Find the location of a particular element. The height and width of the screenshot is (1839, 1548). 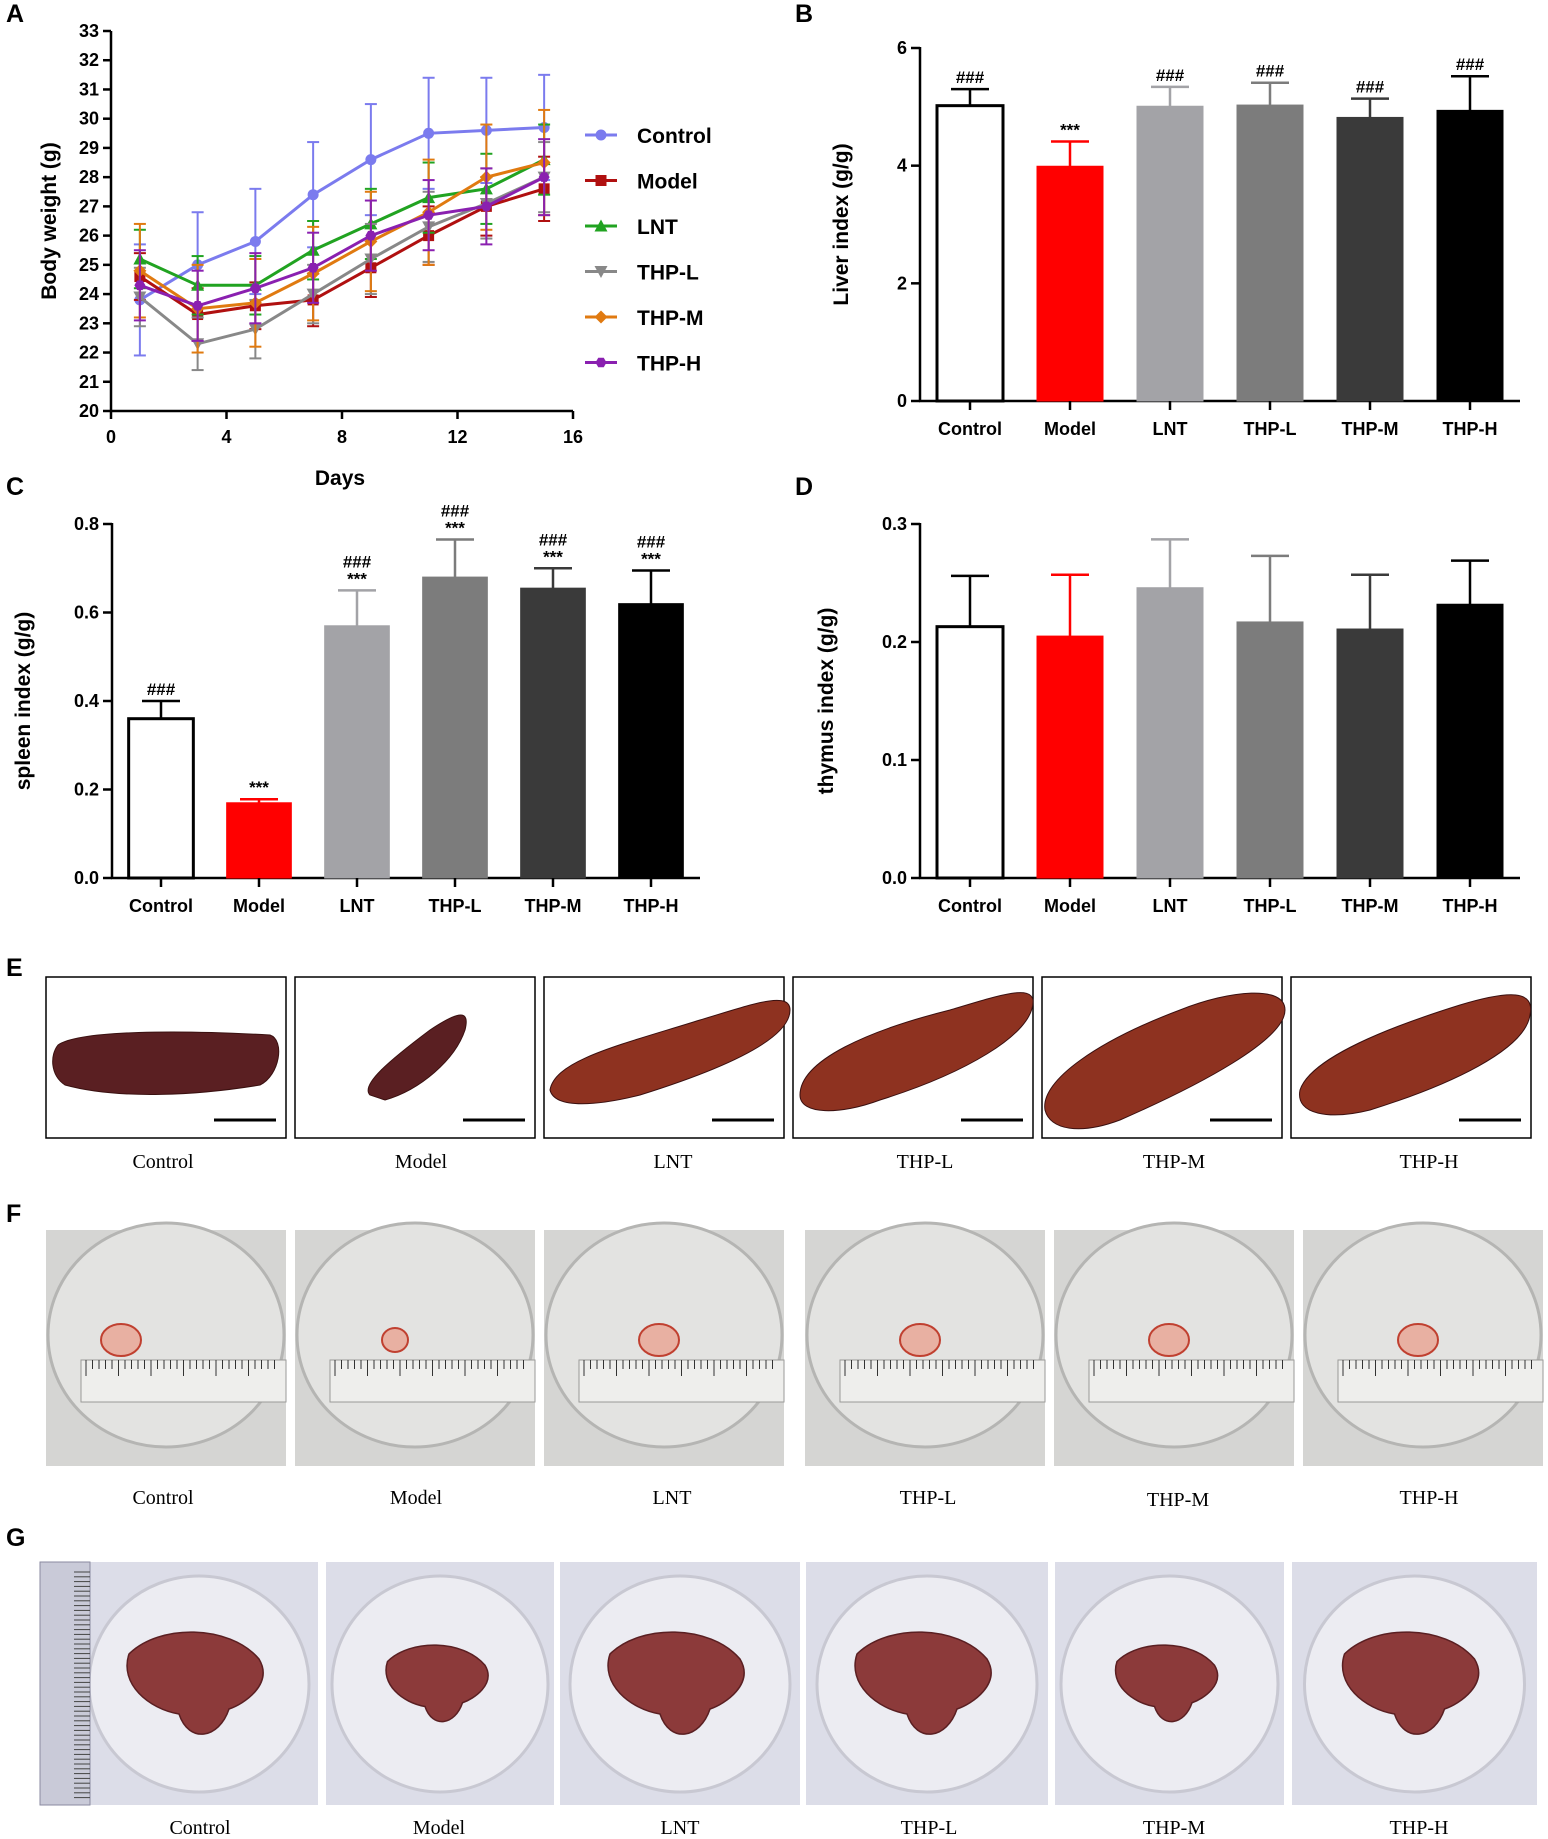

caption-f-lnt: LNT is located at coordinates (672, 1498).